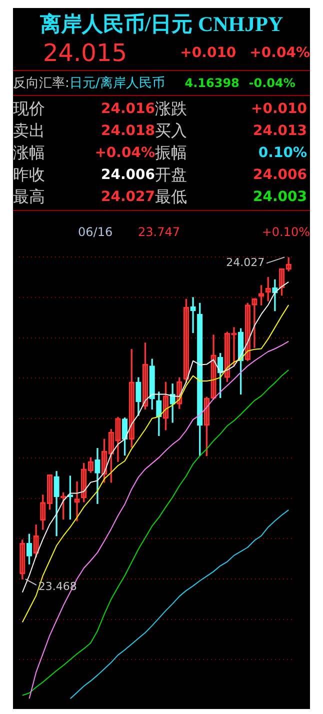 Image resolution: width=323 pixels, height=714 pixels. I want to click on candlestick, so click(193, 315).